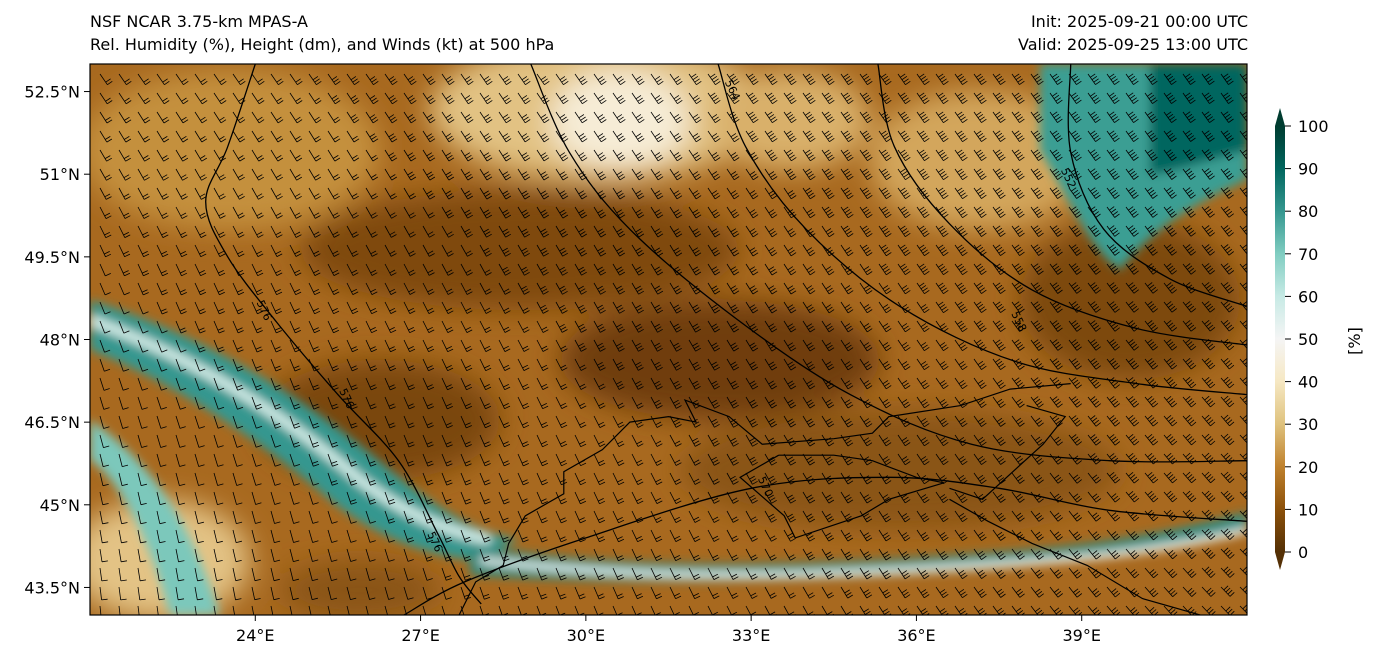 This screenshot has width=1378, height=660. I want to click on colorbar-extend-min, so click(1280, 561).